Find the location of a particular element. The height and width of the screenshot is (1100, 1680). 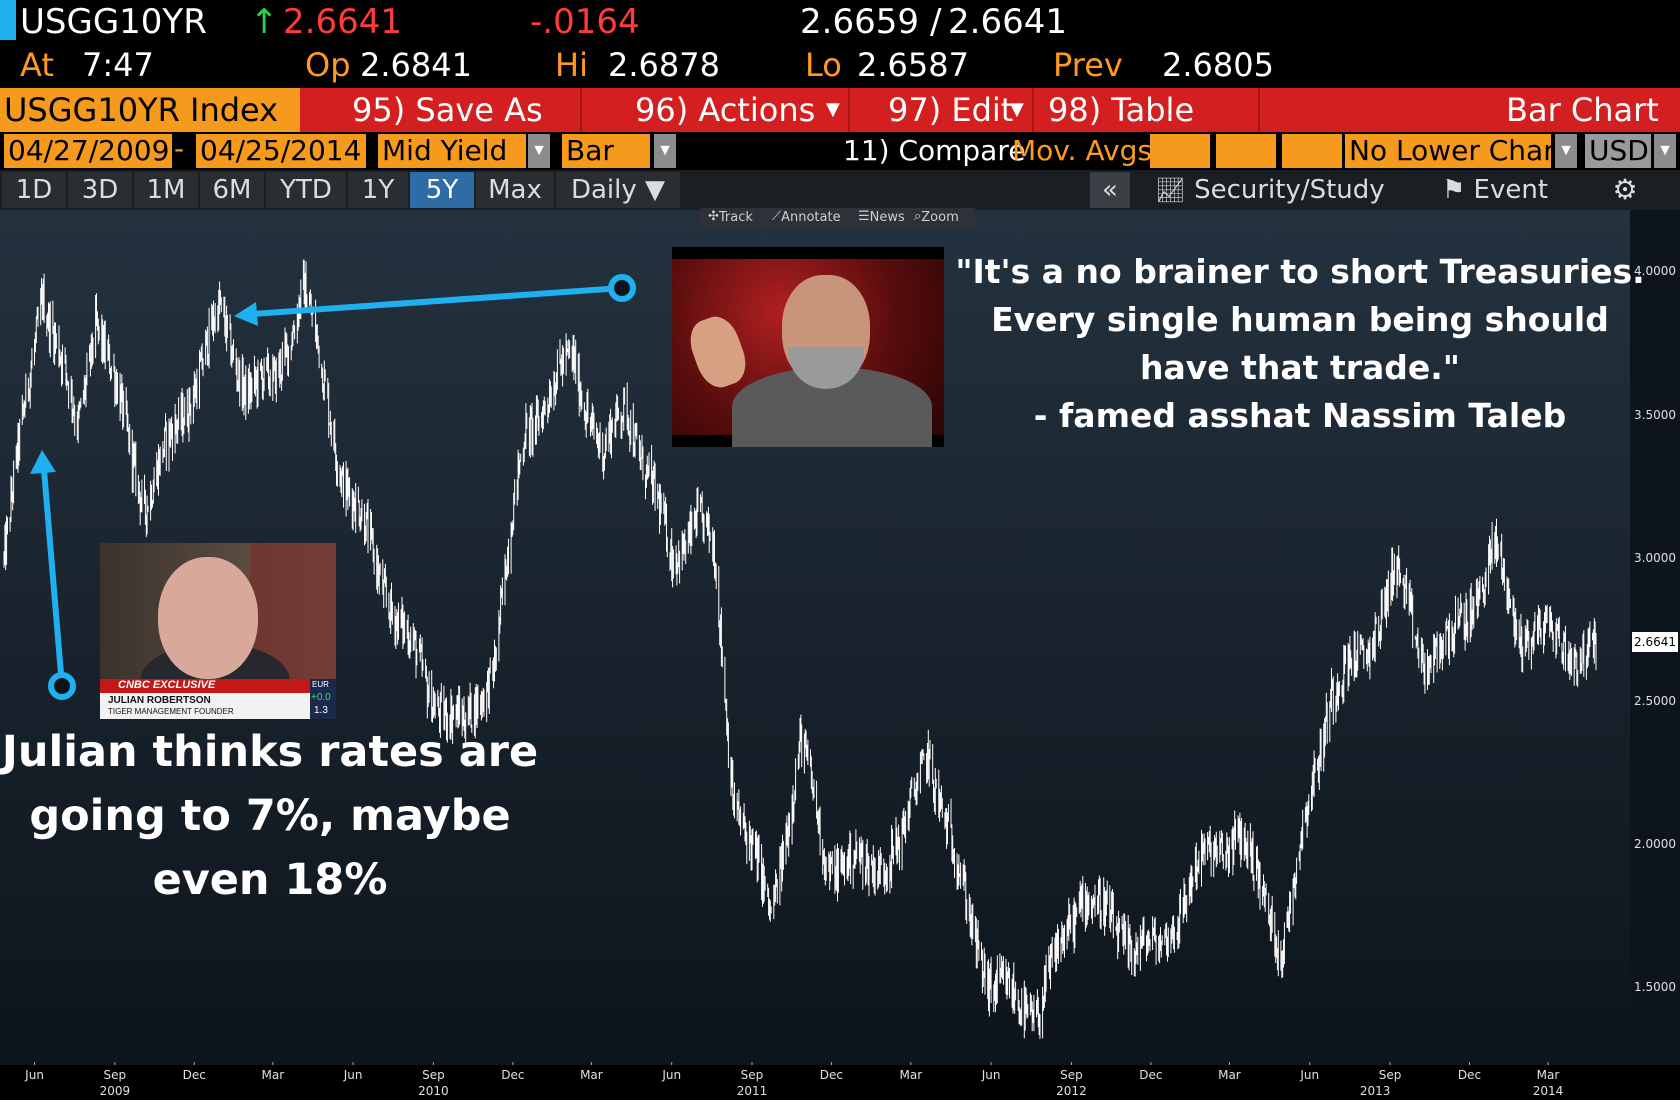

high-value: 2.6878 is located at coordinates (664, 65).